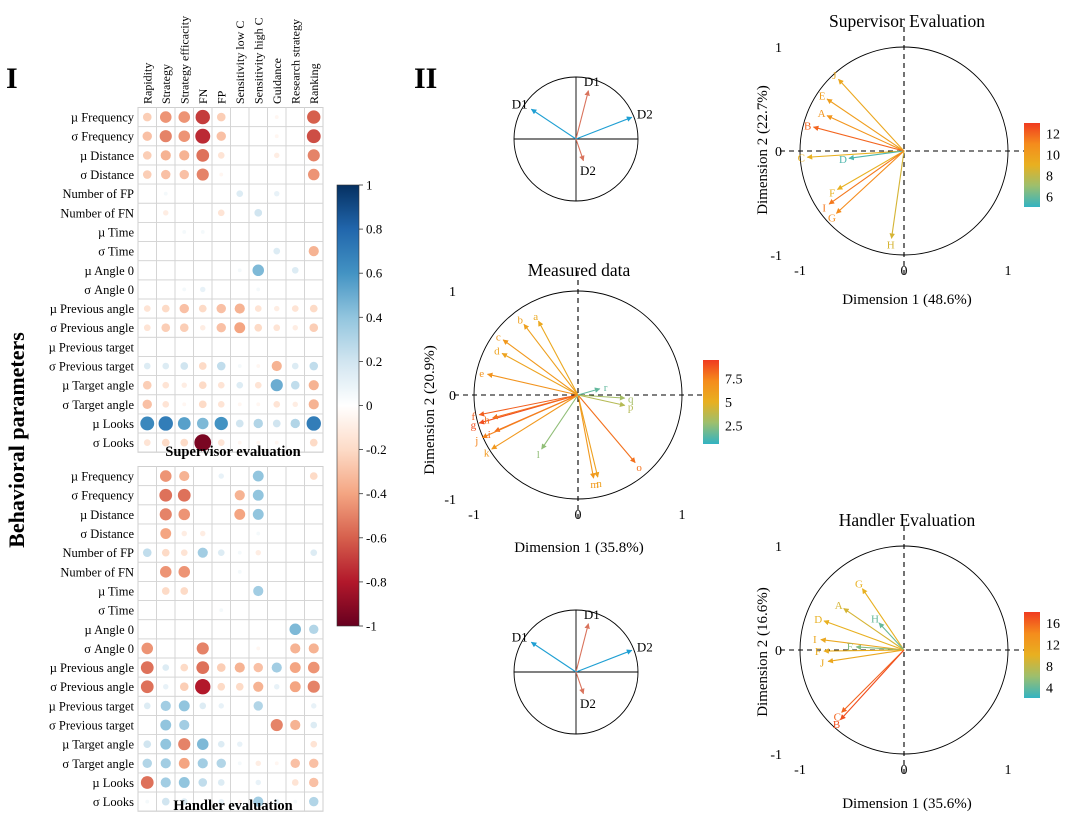 This screenshot has width=1072, height=819. I want to click on vector-label: G, so click(832, 218).